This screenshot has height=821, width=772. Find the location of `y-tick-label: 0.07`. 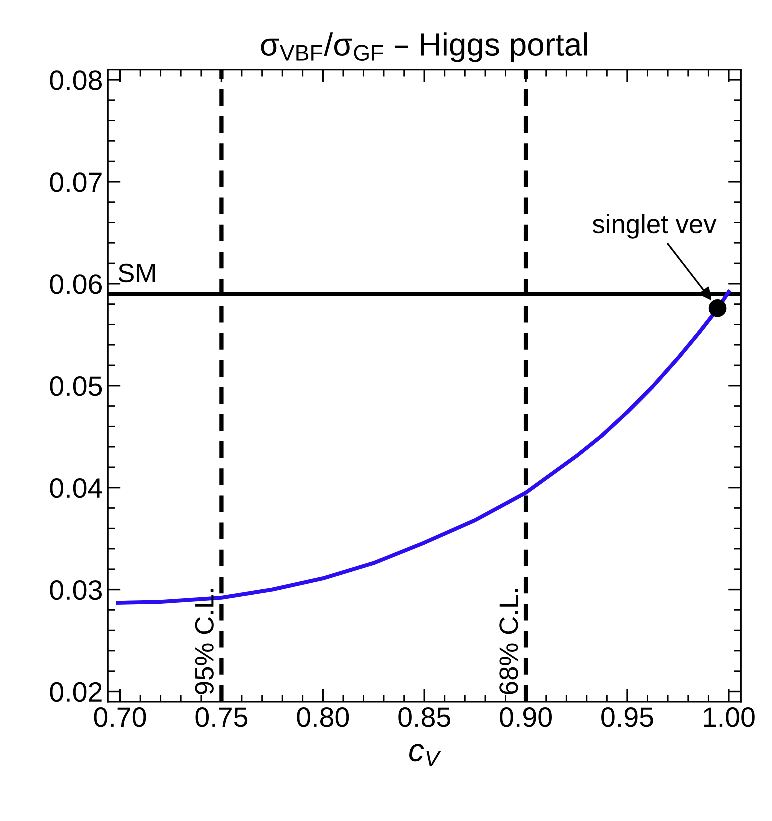

y-tick-label: 0.07 is located at coordinates (76, 182).